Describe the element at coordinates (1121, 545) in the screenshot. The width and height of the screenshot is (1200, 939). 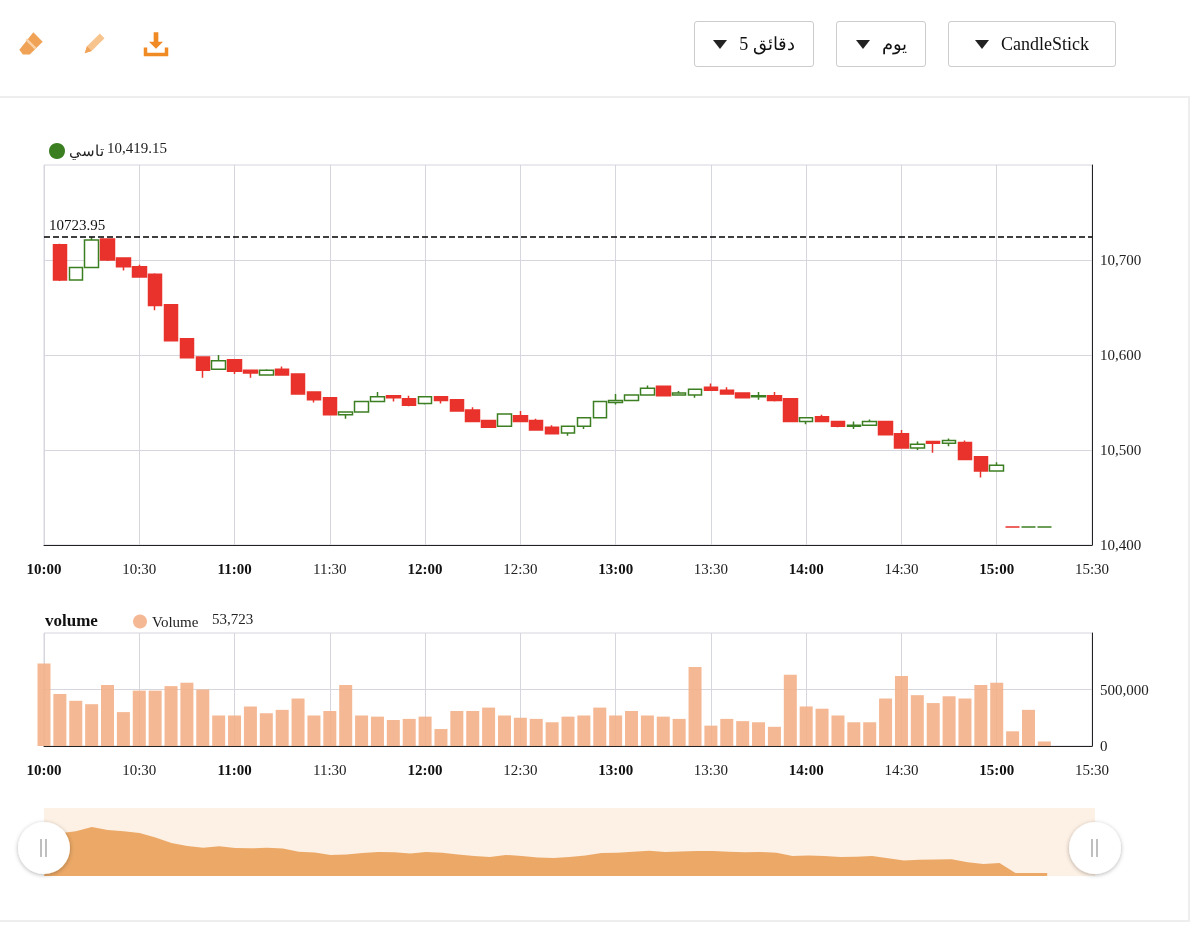
I see `y-tick-label: 10,400` at that location.